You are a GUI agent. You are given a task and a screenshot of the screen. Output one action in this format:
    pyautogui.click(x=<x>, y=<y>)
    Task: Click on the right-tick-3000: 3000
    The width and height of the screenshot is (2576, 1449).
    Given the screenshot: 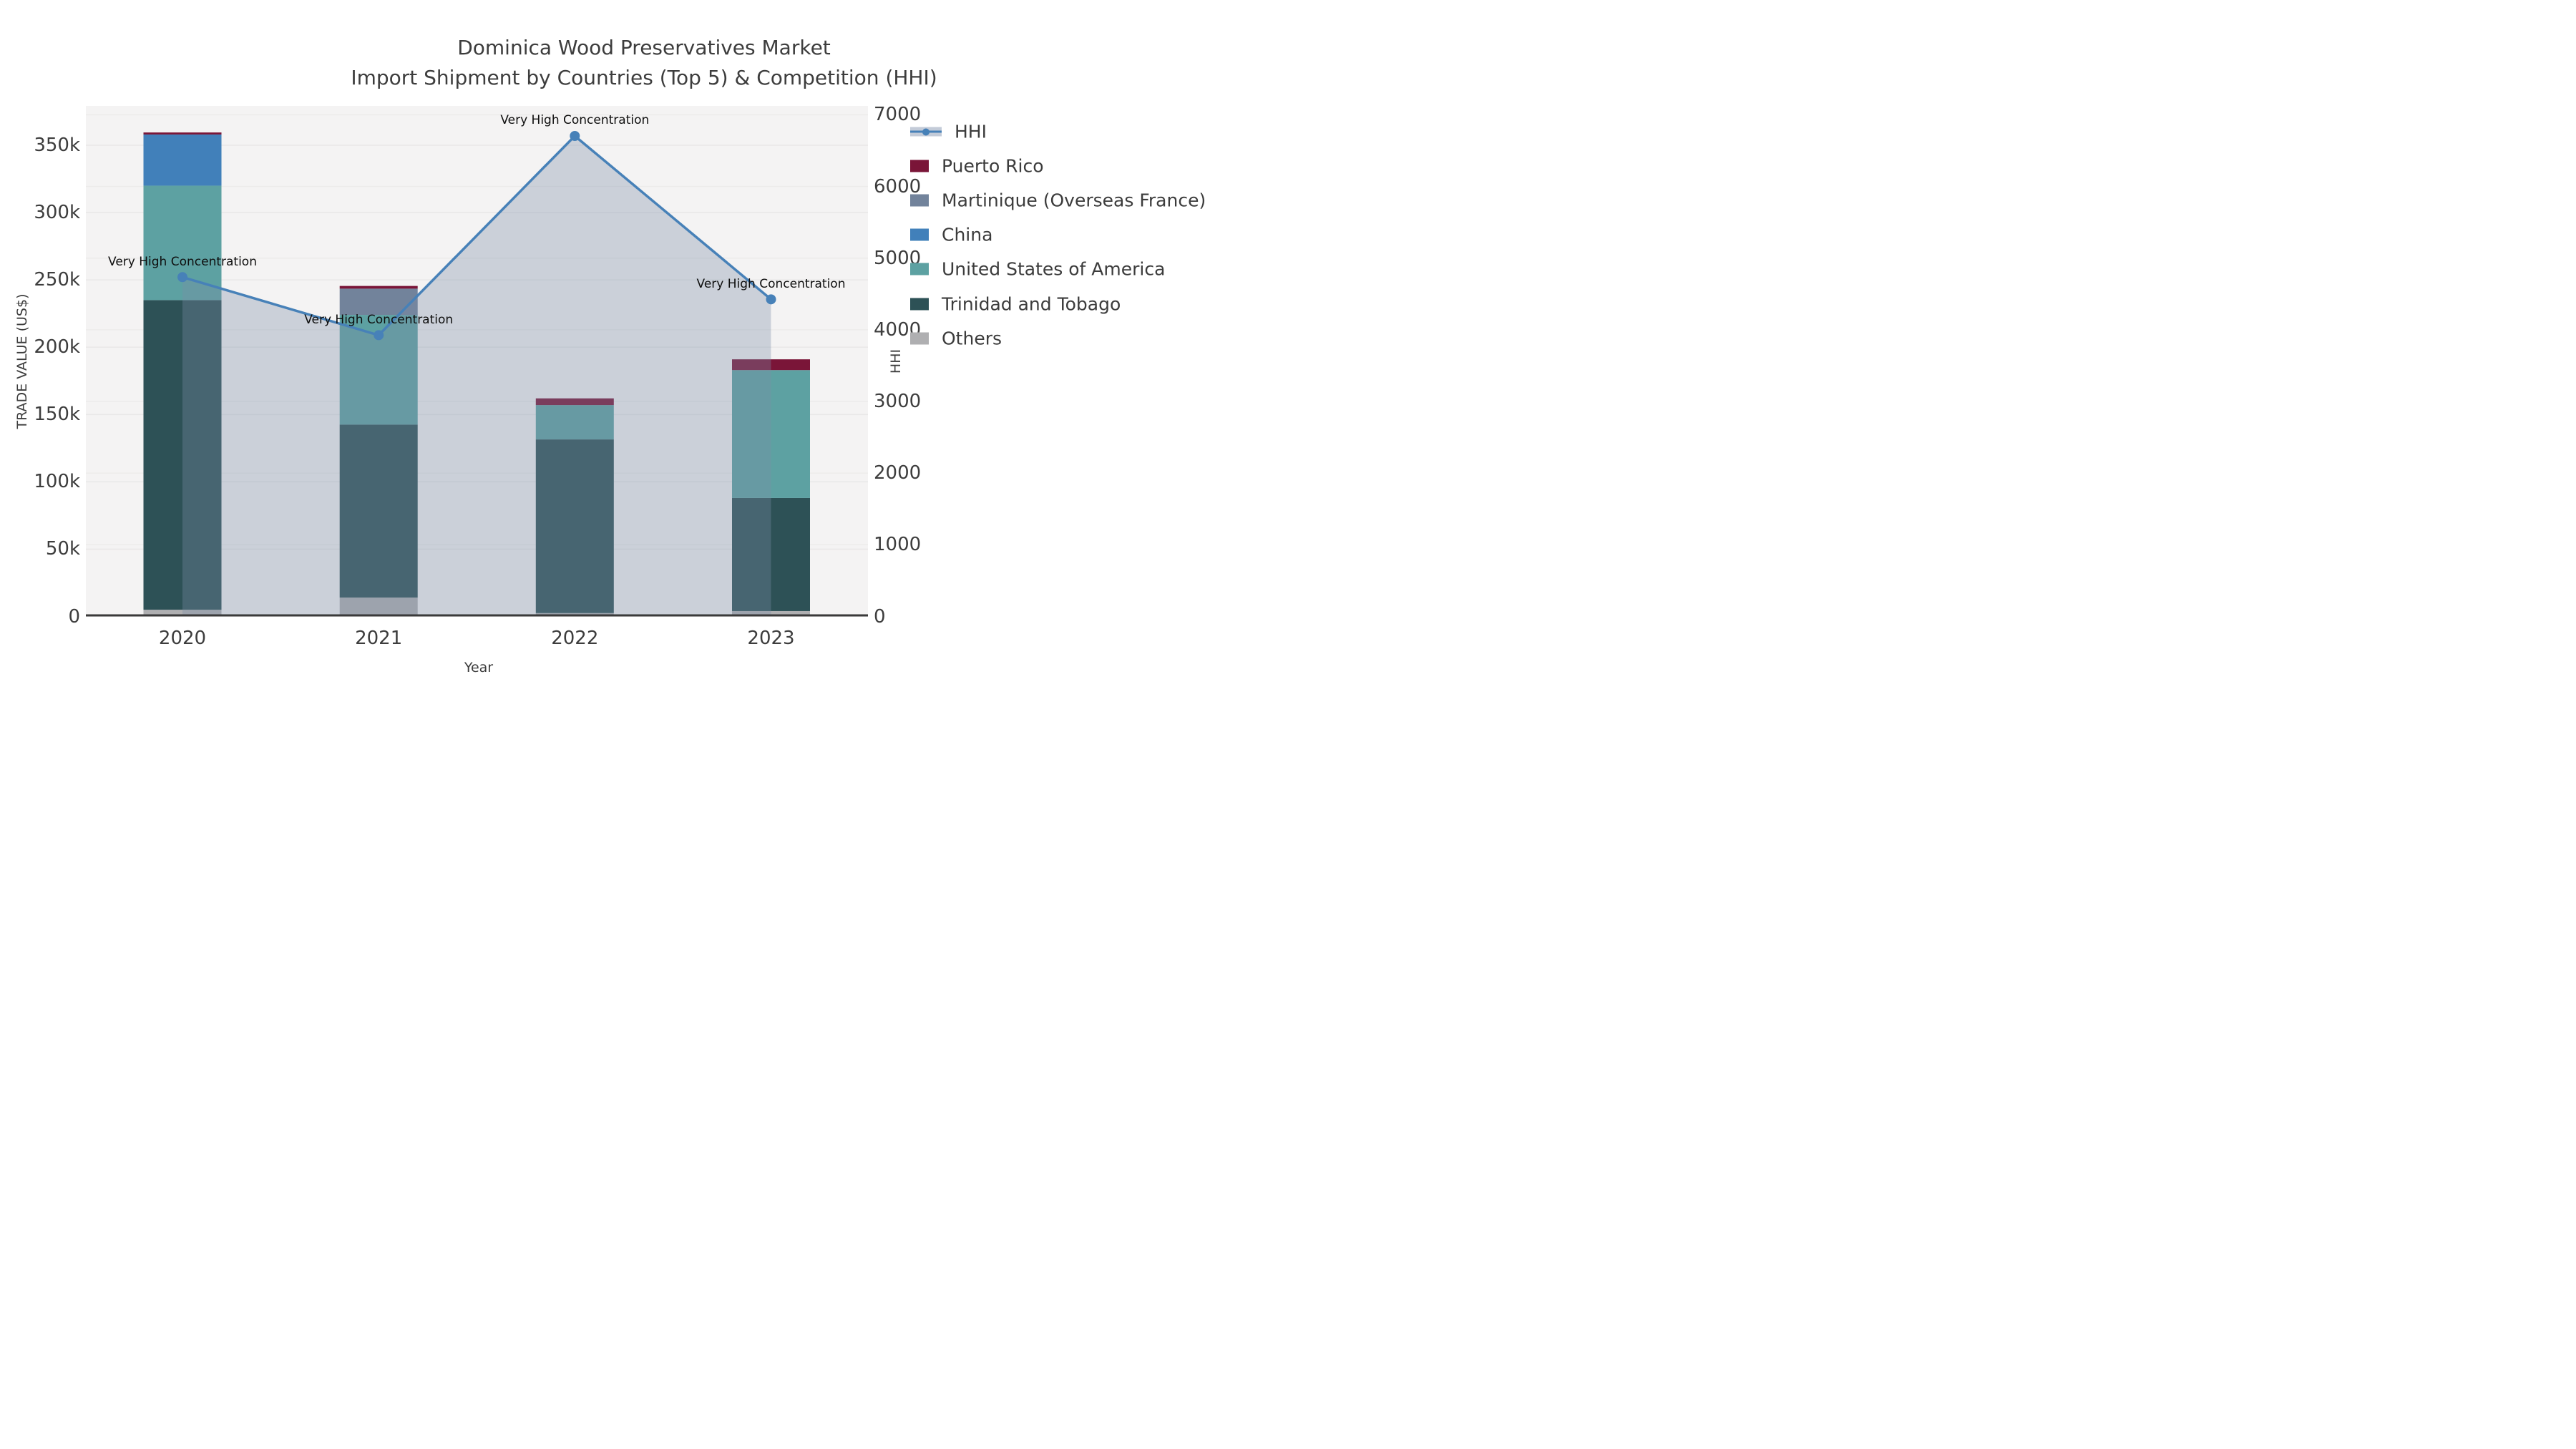 What is the action you would take?
    pyautogui.click(x=898, y=402)
    